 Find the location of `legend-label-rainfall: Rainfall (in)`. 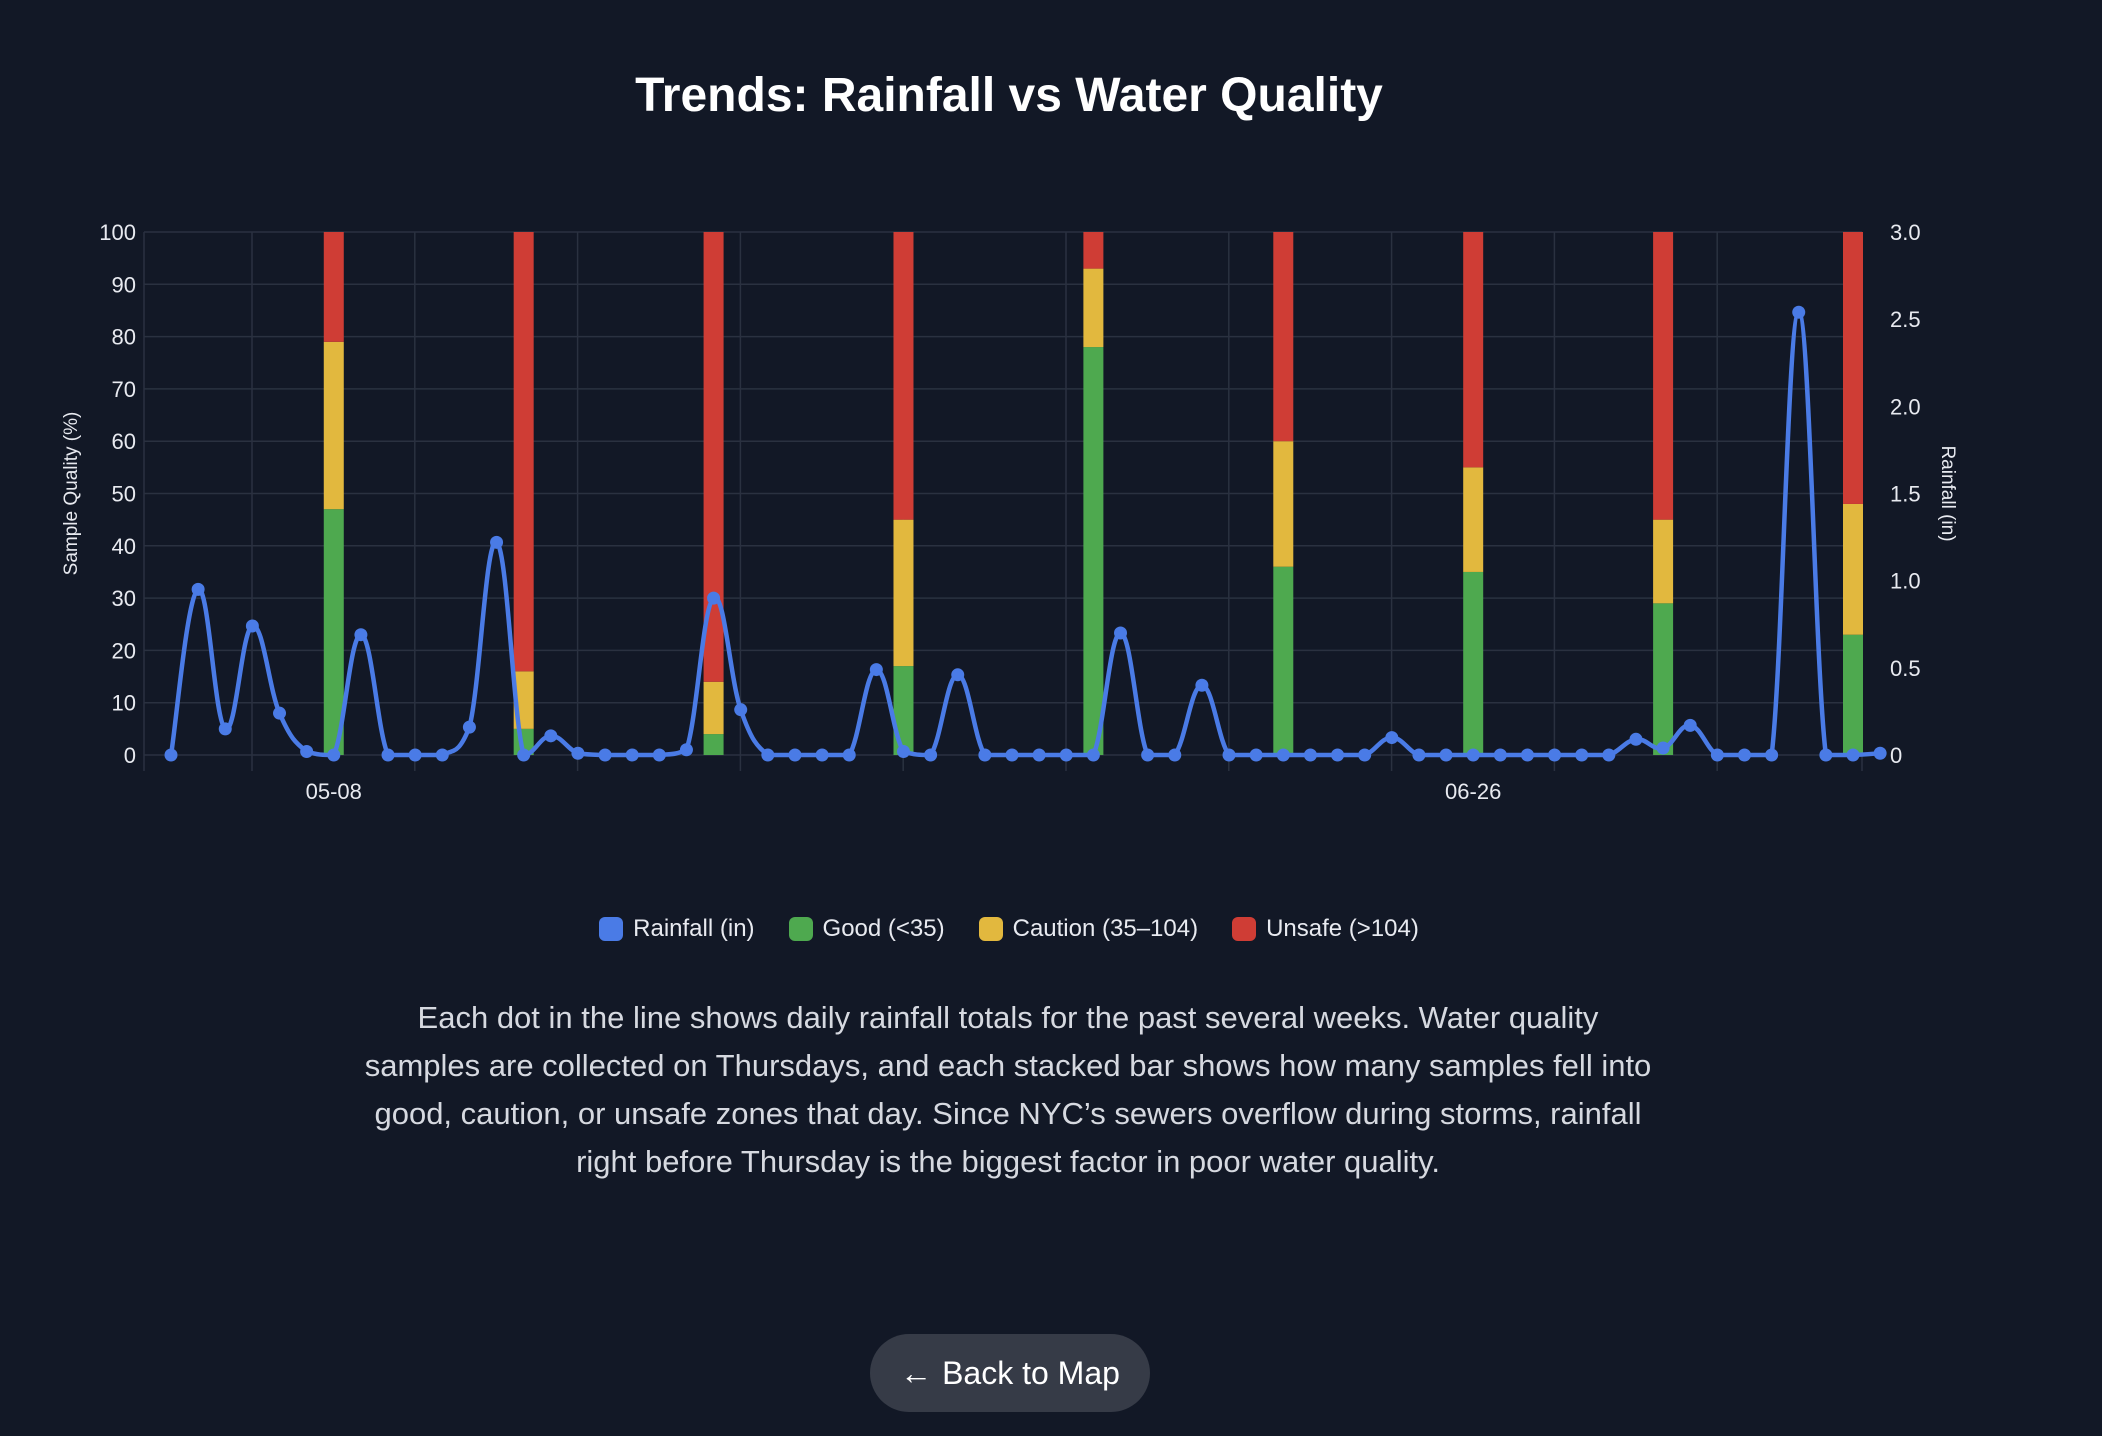

legend-label-rainfall: Rainfall (in) is located at coordinates (694, 928).